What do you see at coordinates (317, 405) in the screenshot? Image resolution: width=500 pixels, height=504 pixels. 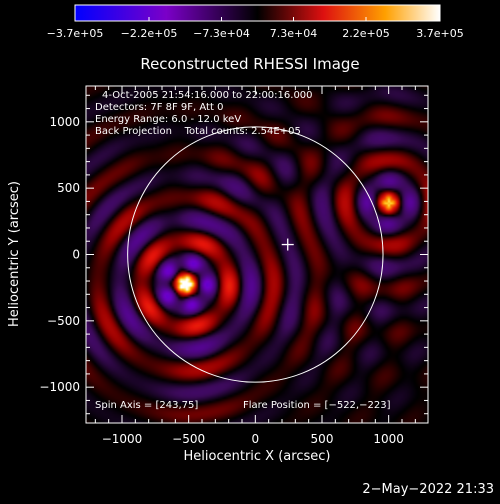 I see `flare-position-label: Flare Position = [−522,−223]` at bounding box center [317, 405].